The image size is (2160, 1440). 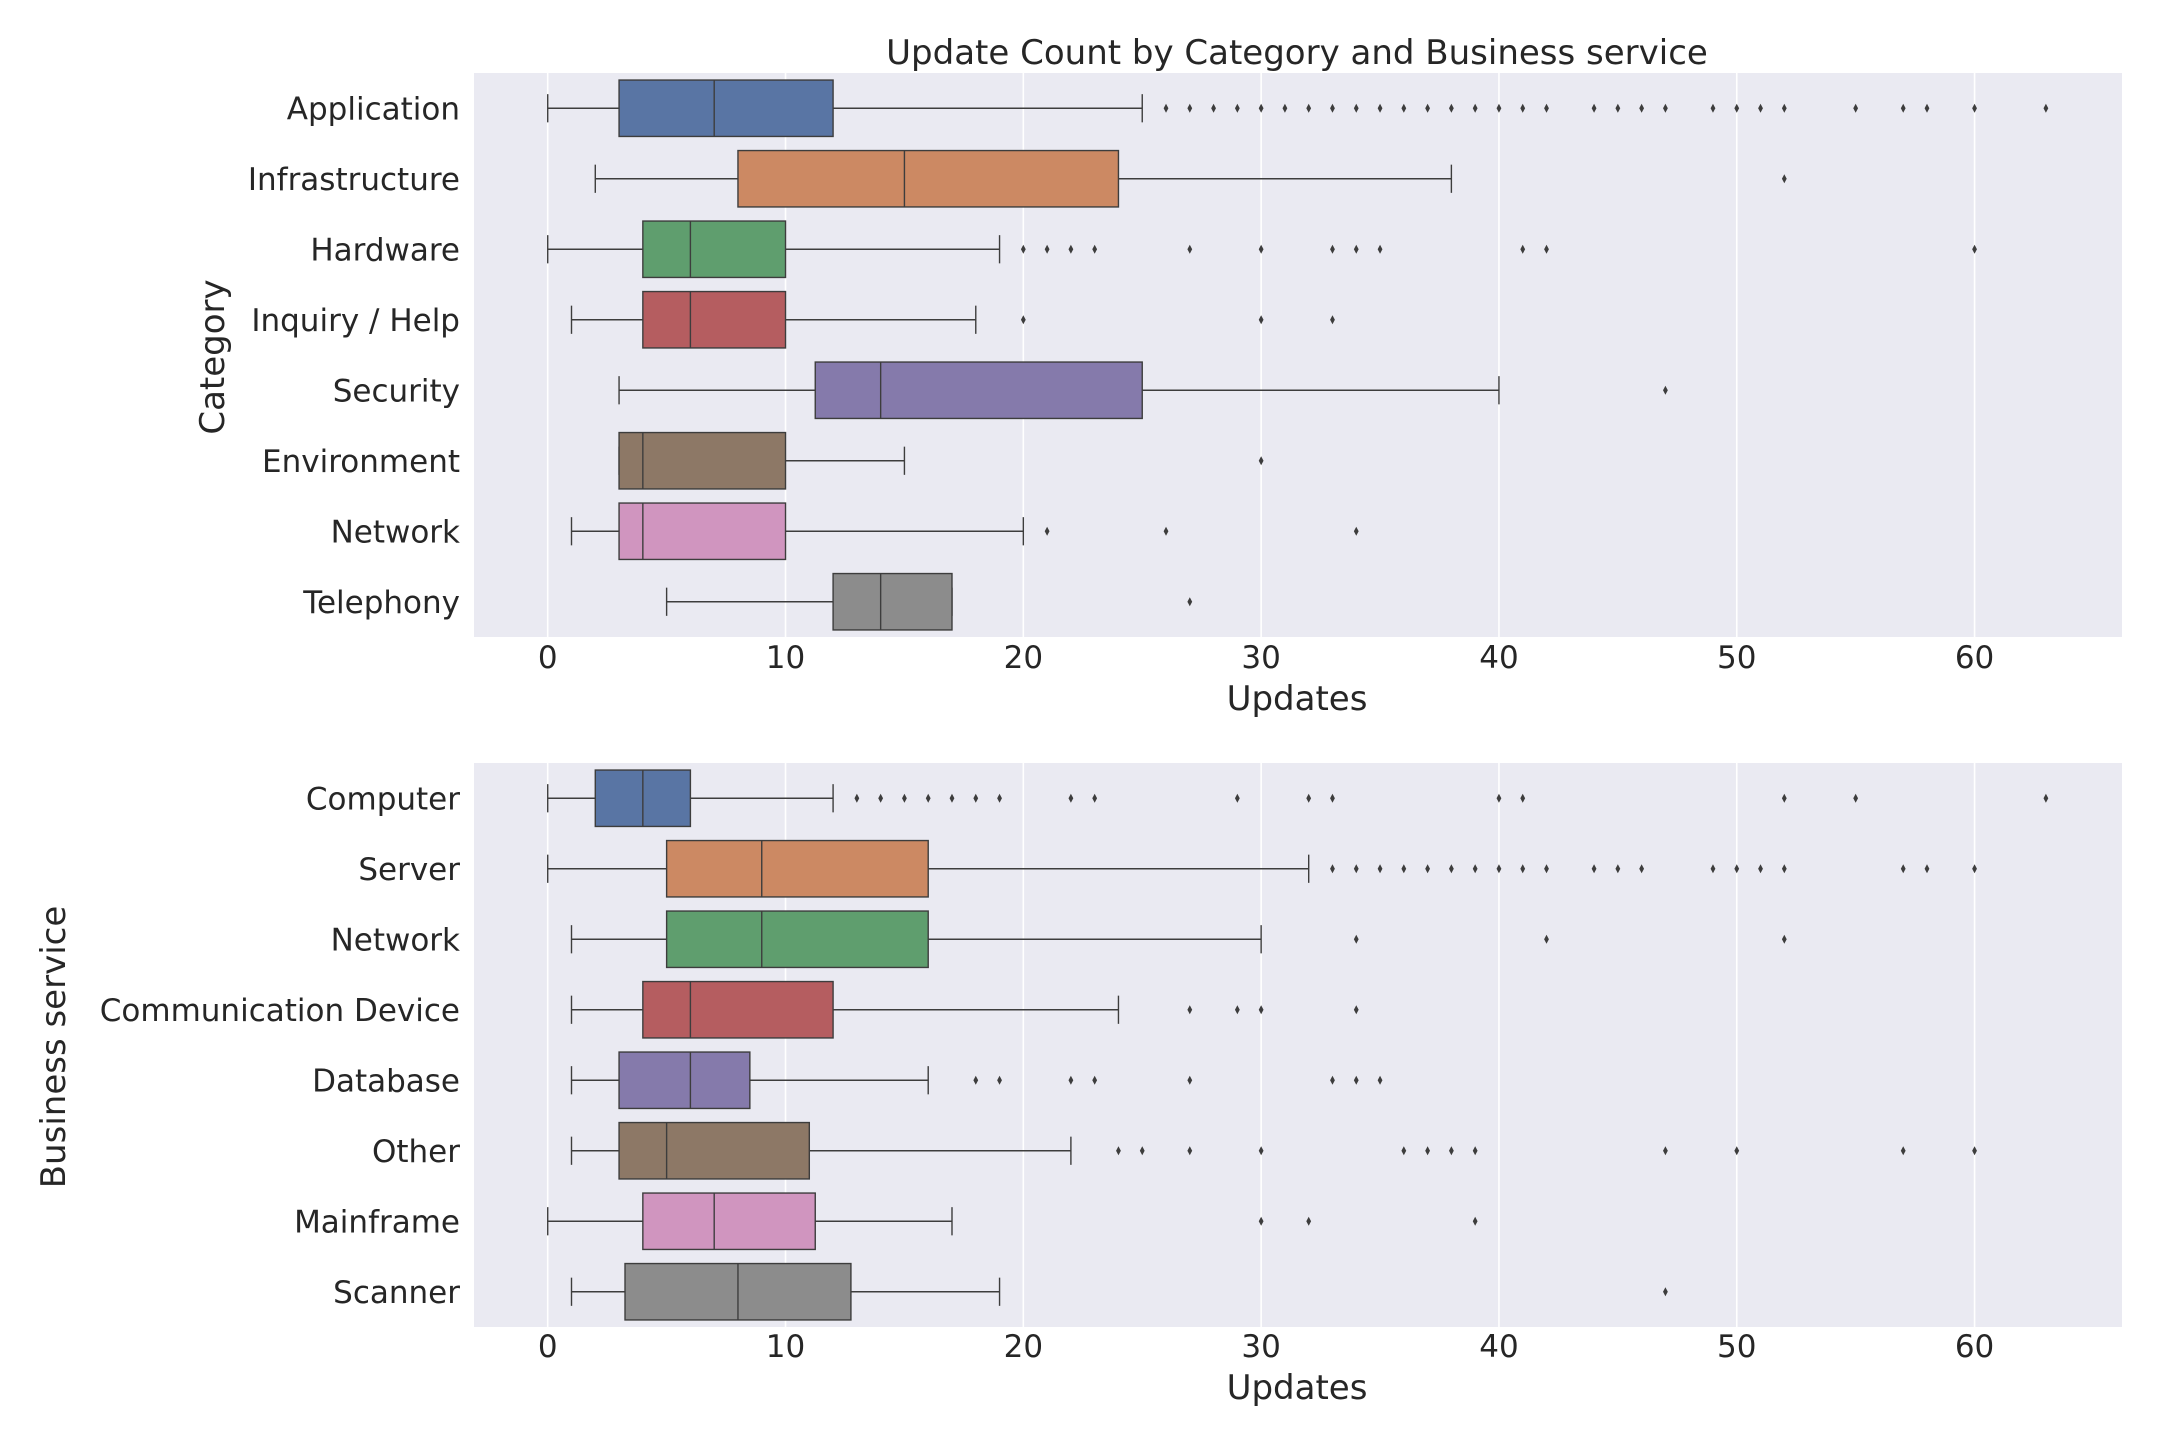 I want to click on y-tick-label: Hardware, so click(x=385, y=250).